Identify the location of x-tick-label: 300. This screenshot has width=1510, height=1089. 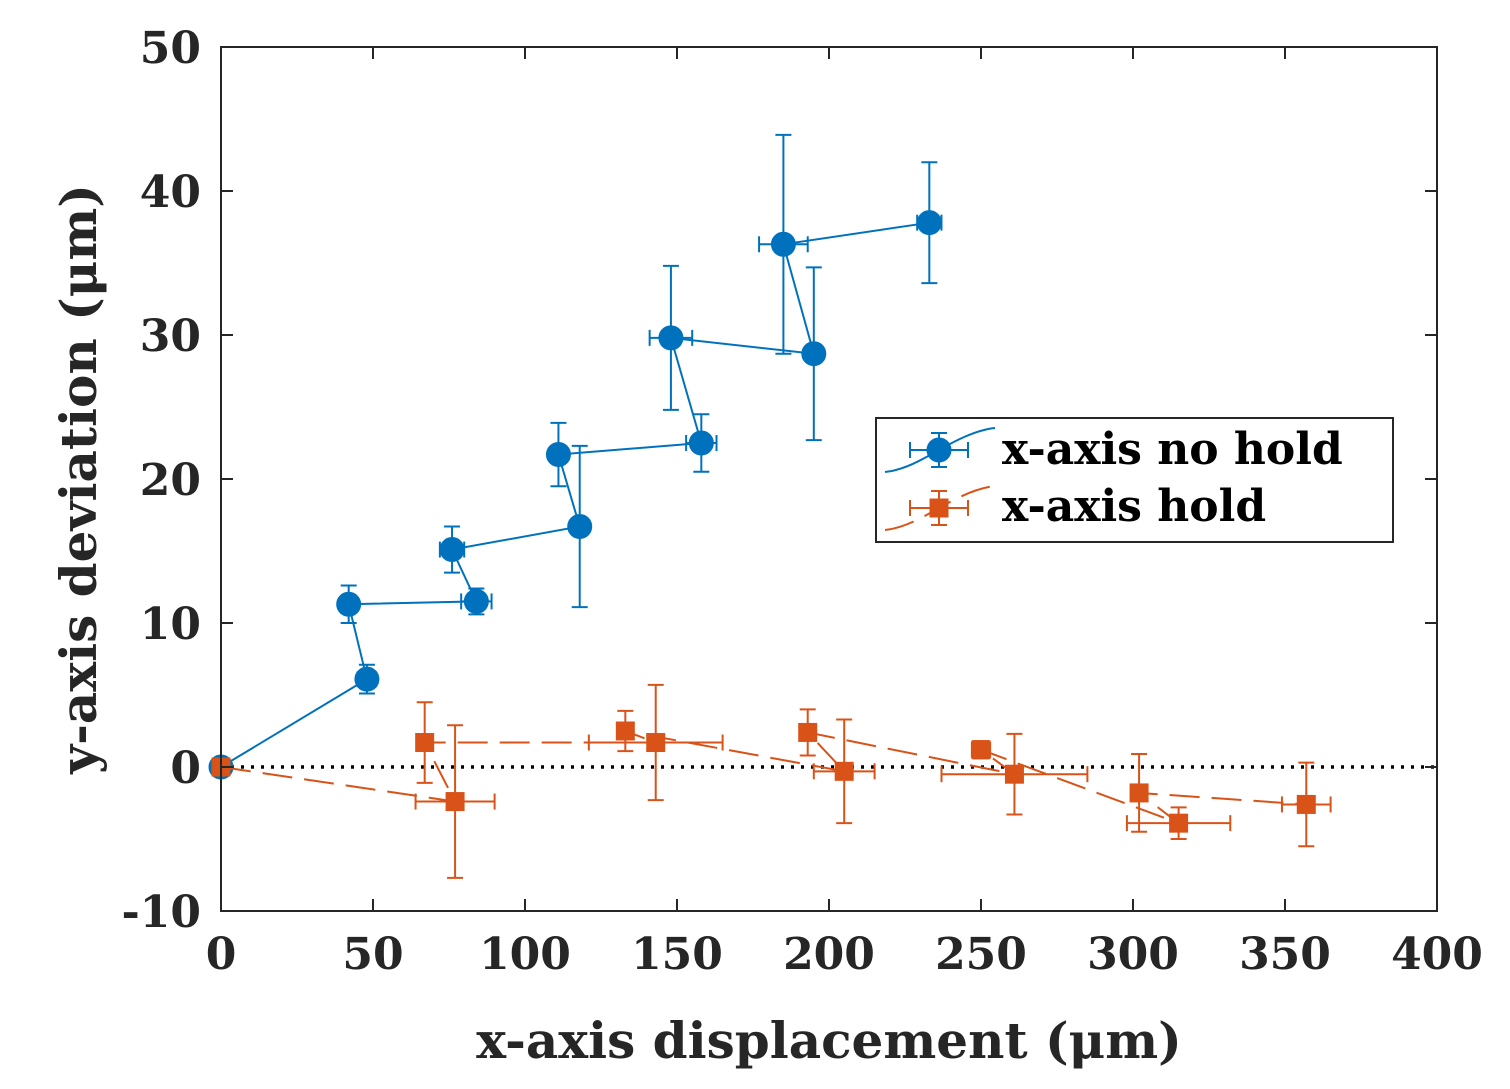
(1133, 954).